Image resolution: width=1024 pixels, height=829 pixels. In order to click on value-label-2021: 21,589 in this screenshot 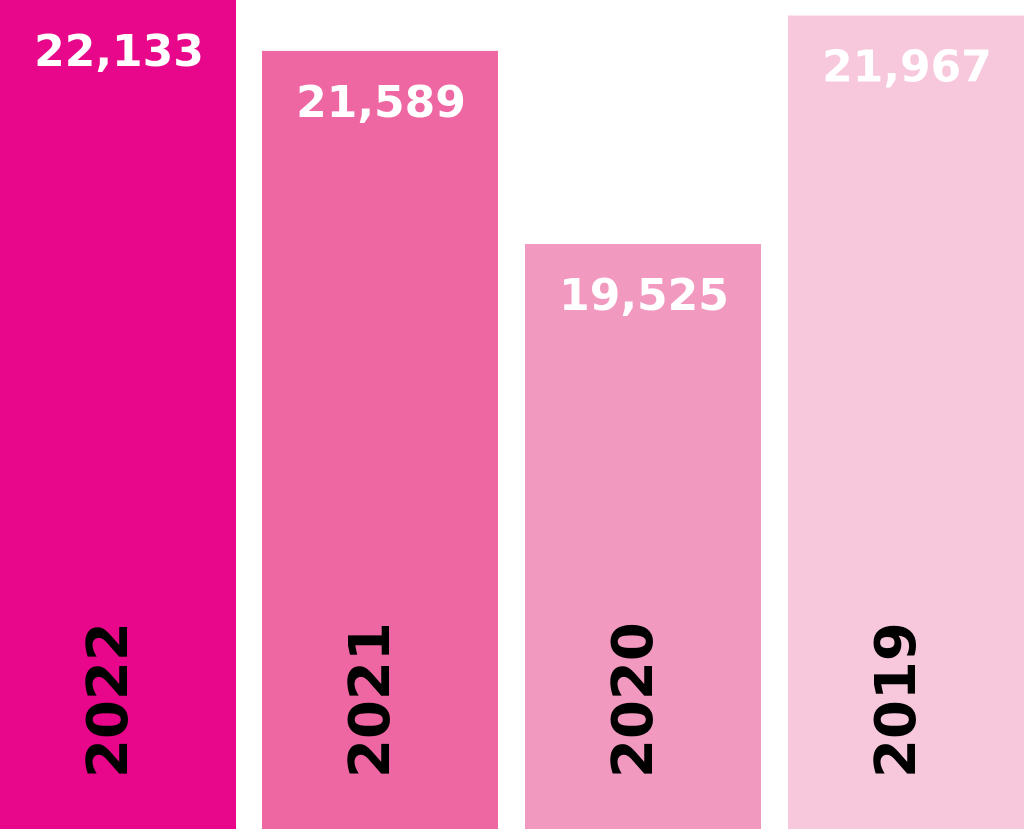, I will do `click(381, 102)`.